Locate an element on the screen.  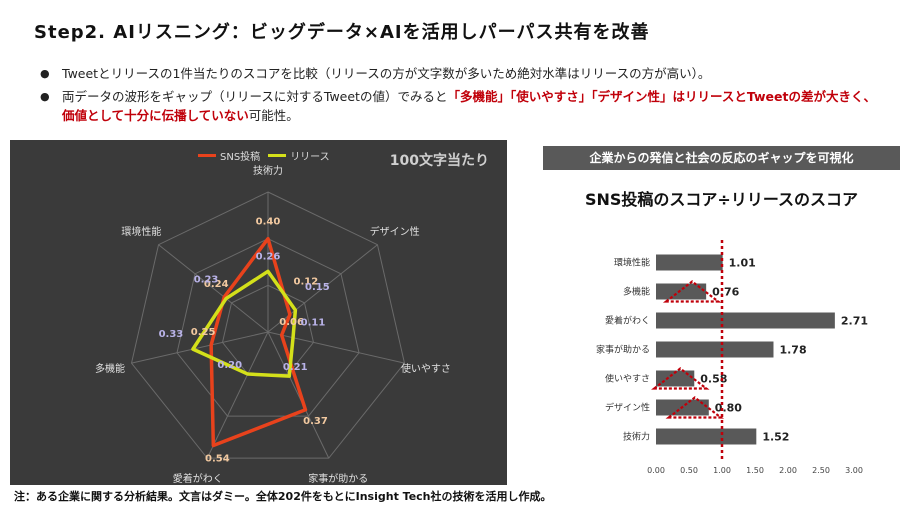
legend-item-release: リリース is located at coordinates (299, 155).